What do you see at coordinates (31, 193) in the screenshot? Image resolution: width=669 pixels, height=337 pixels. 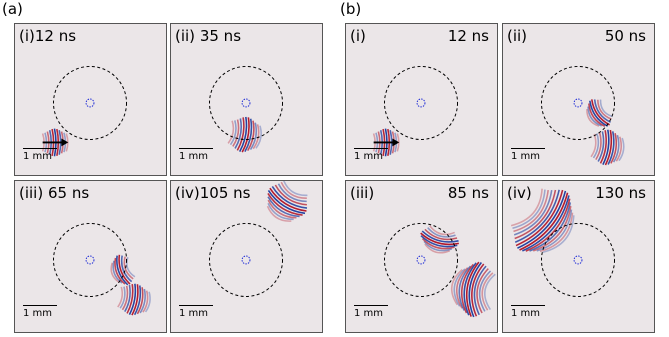 I see `panel-tag: (iii)` at bounding box center [31, 193].